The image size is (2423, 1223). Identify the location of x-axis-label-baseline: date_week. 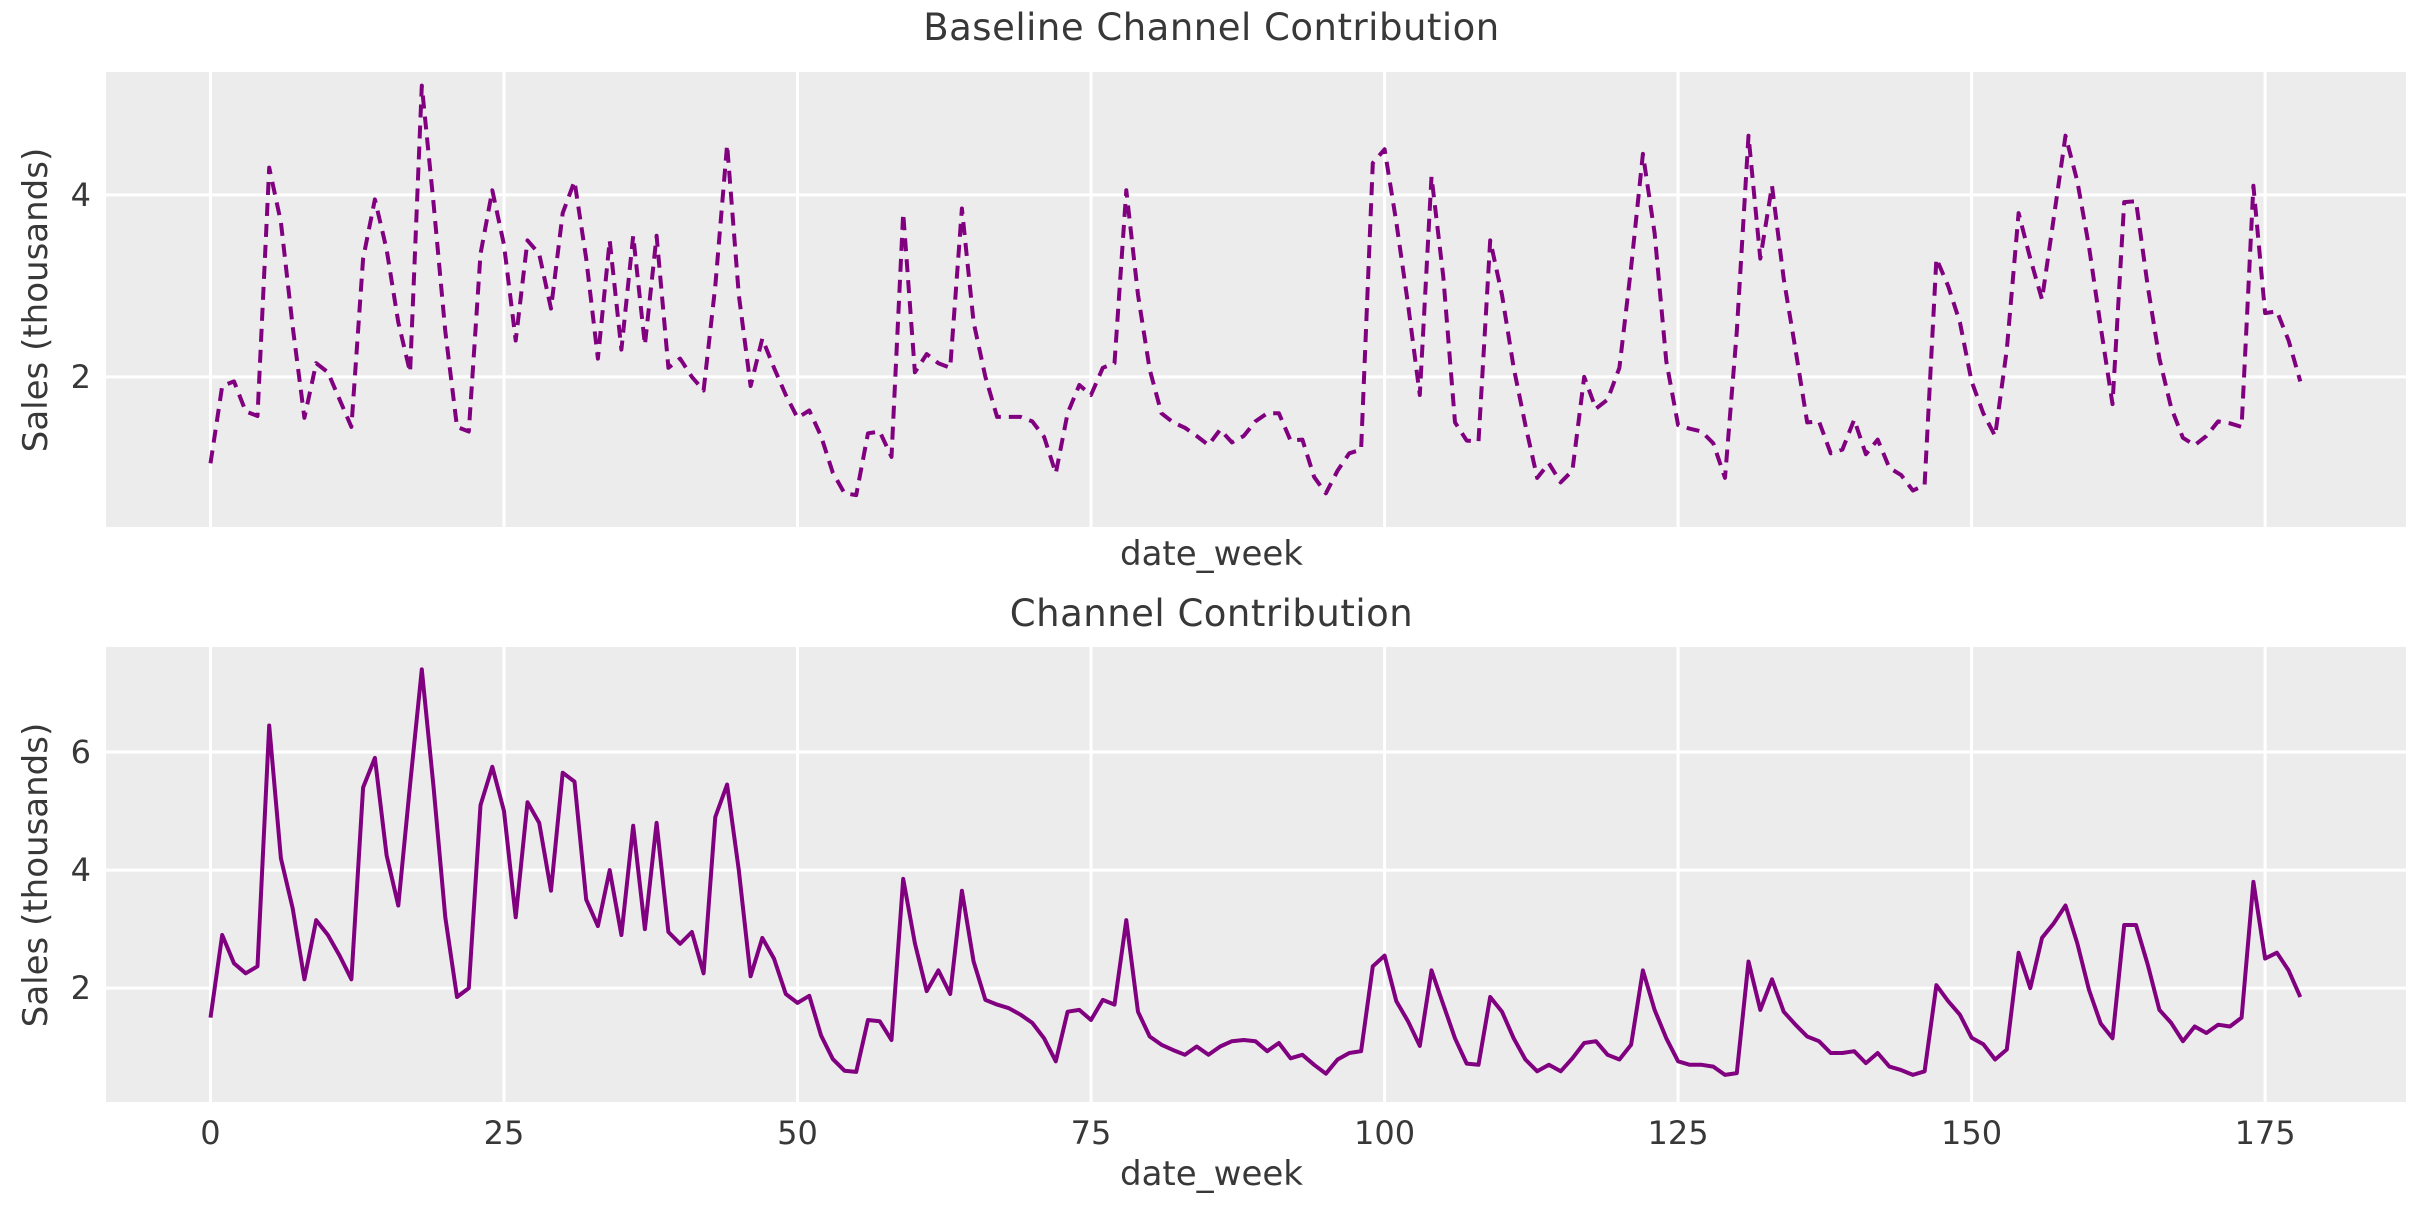
(1211, 554).